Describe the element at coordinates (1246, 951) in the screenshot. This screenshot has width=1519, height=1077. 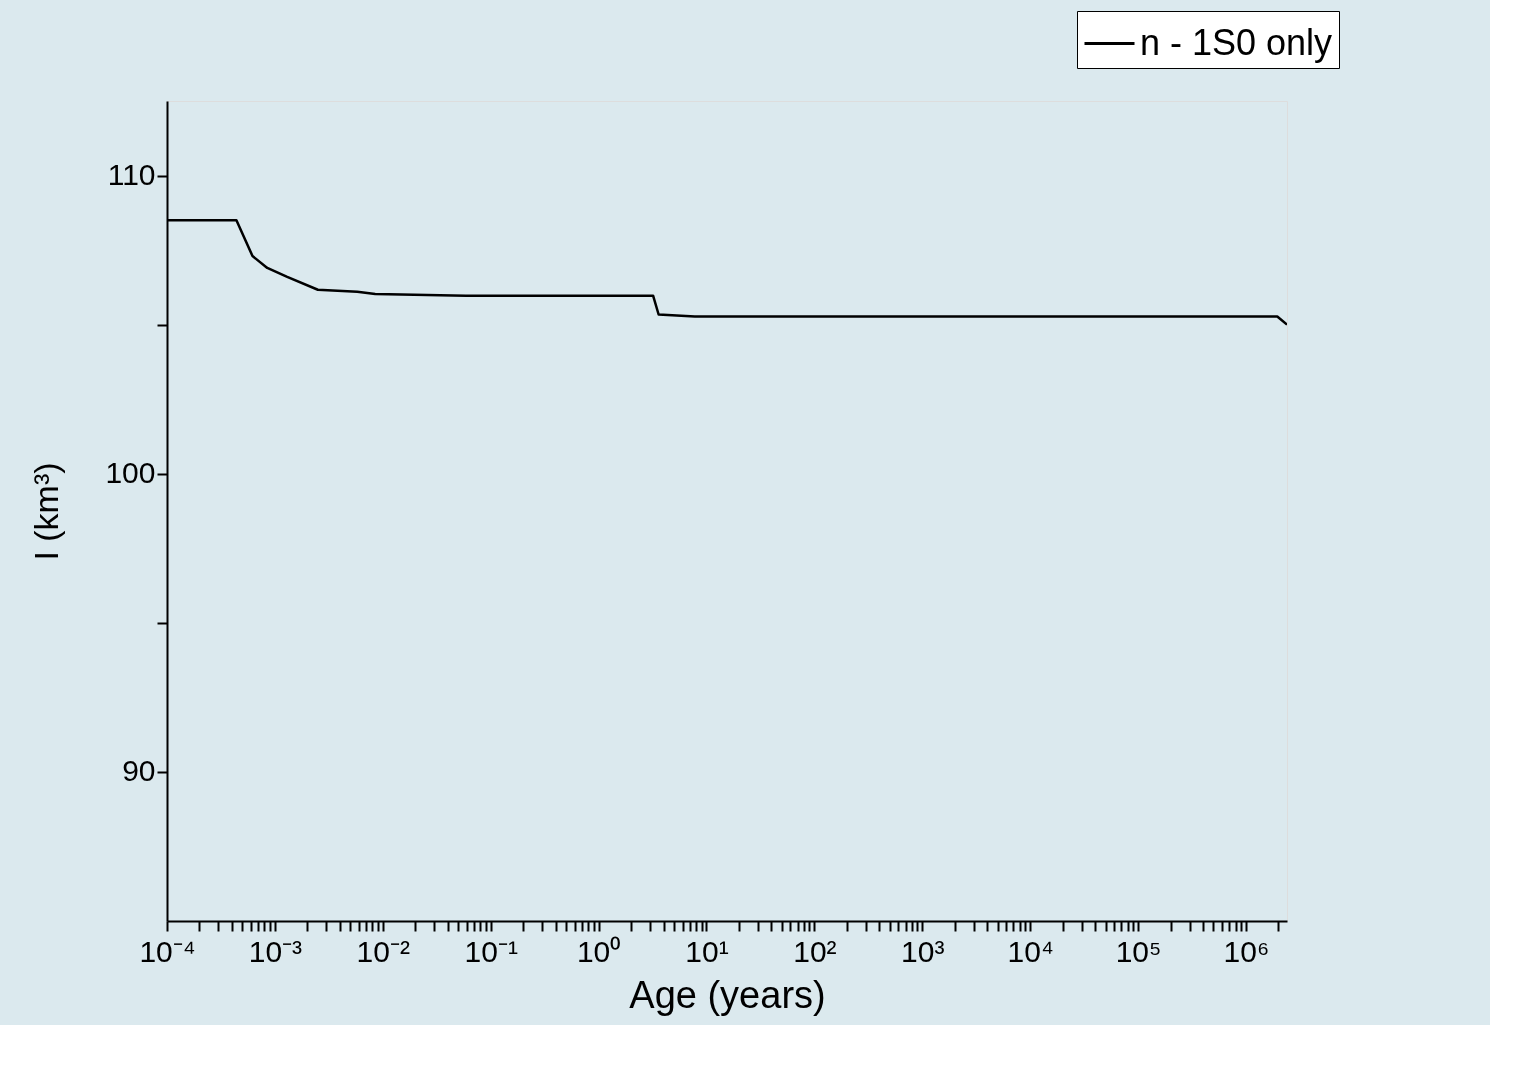
I see `x-tick-label: 10⁶` at that location.